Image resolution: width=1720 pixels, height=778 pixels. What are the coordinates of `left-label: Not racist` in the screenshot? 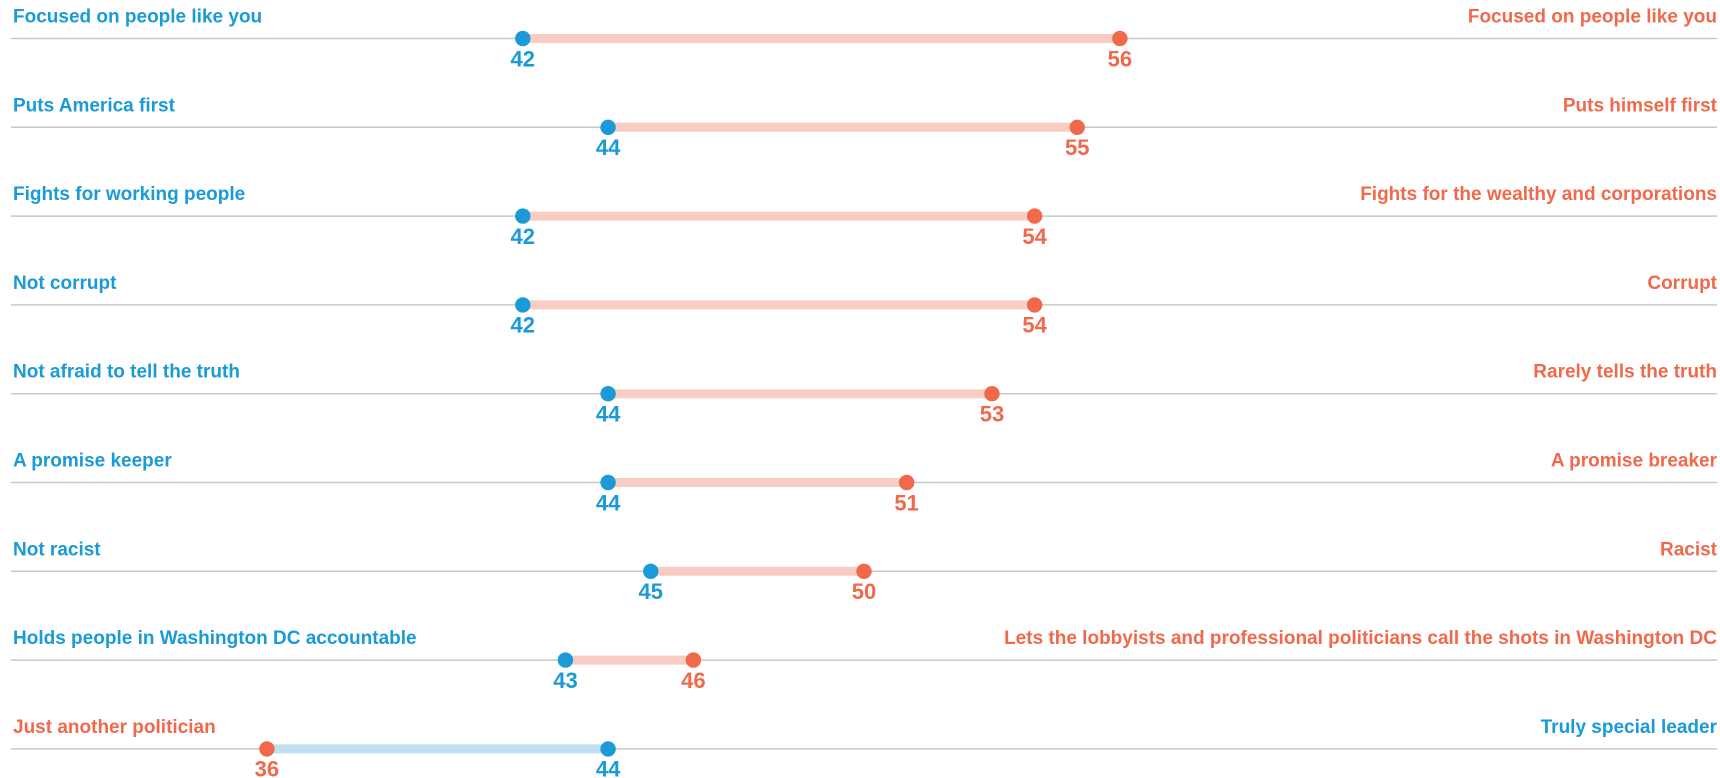 It's located at (57, 549).